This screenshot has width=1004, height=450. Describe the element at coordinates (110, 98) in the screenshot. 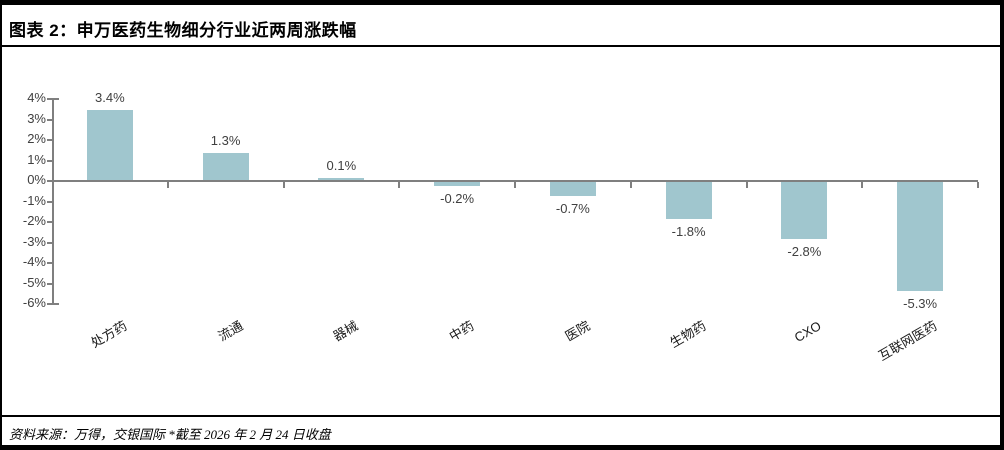

I see `bar-value-label: 3.4%` at that location.